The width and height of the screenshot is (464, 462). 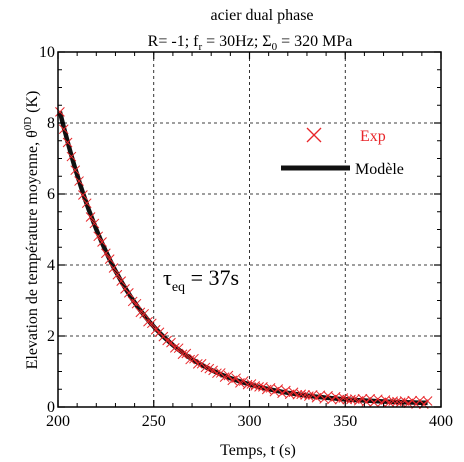 What do you see at coordinates (51, 265) in the screenshot?
I see `y-tick-label: 4` at bounding box center [51, 265].